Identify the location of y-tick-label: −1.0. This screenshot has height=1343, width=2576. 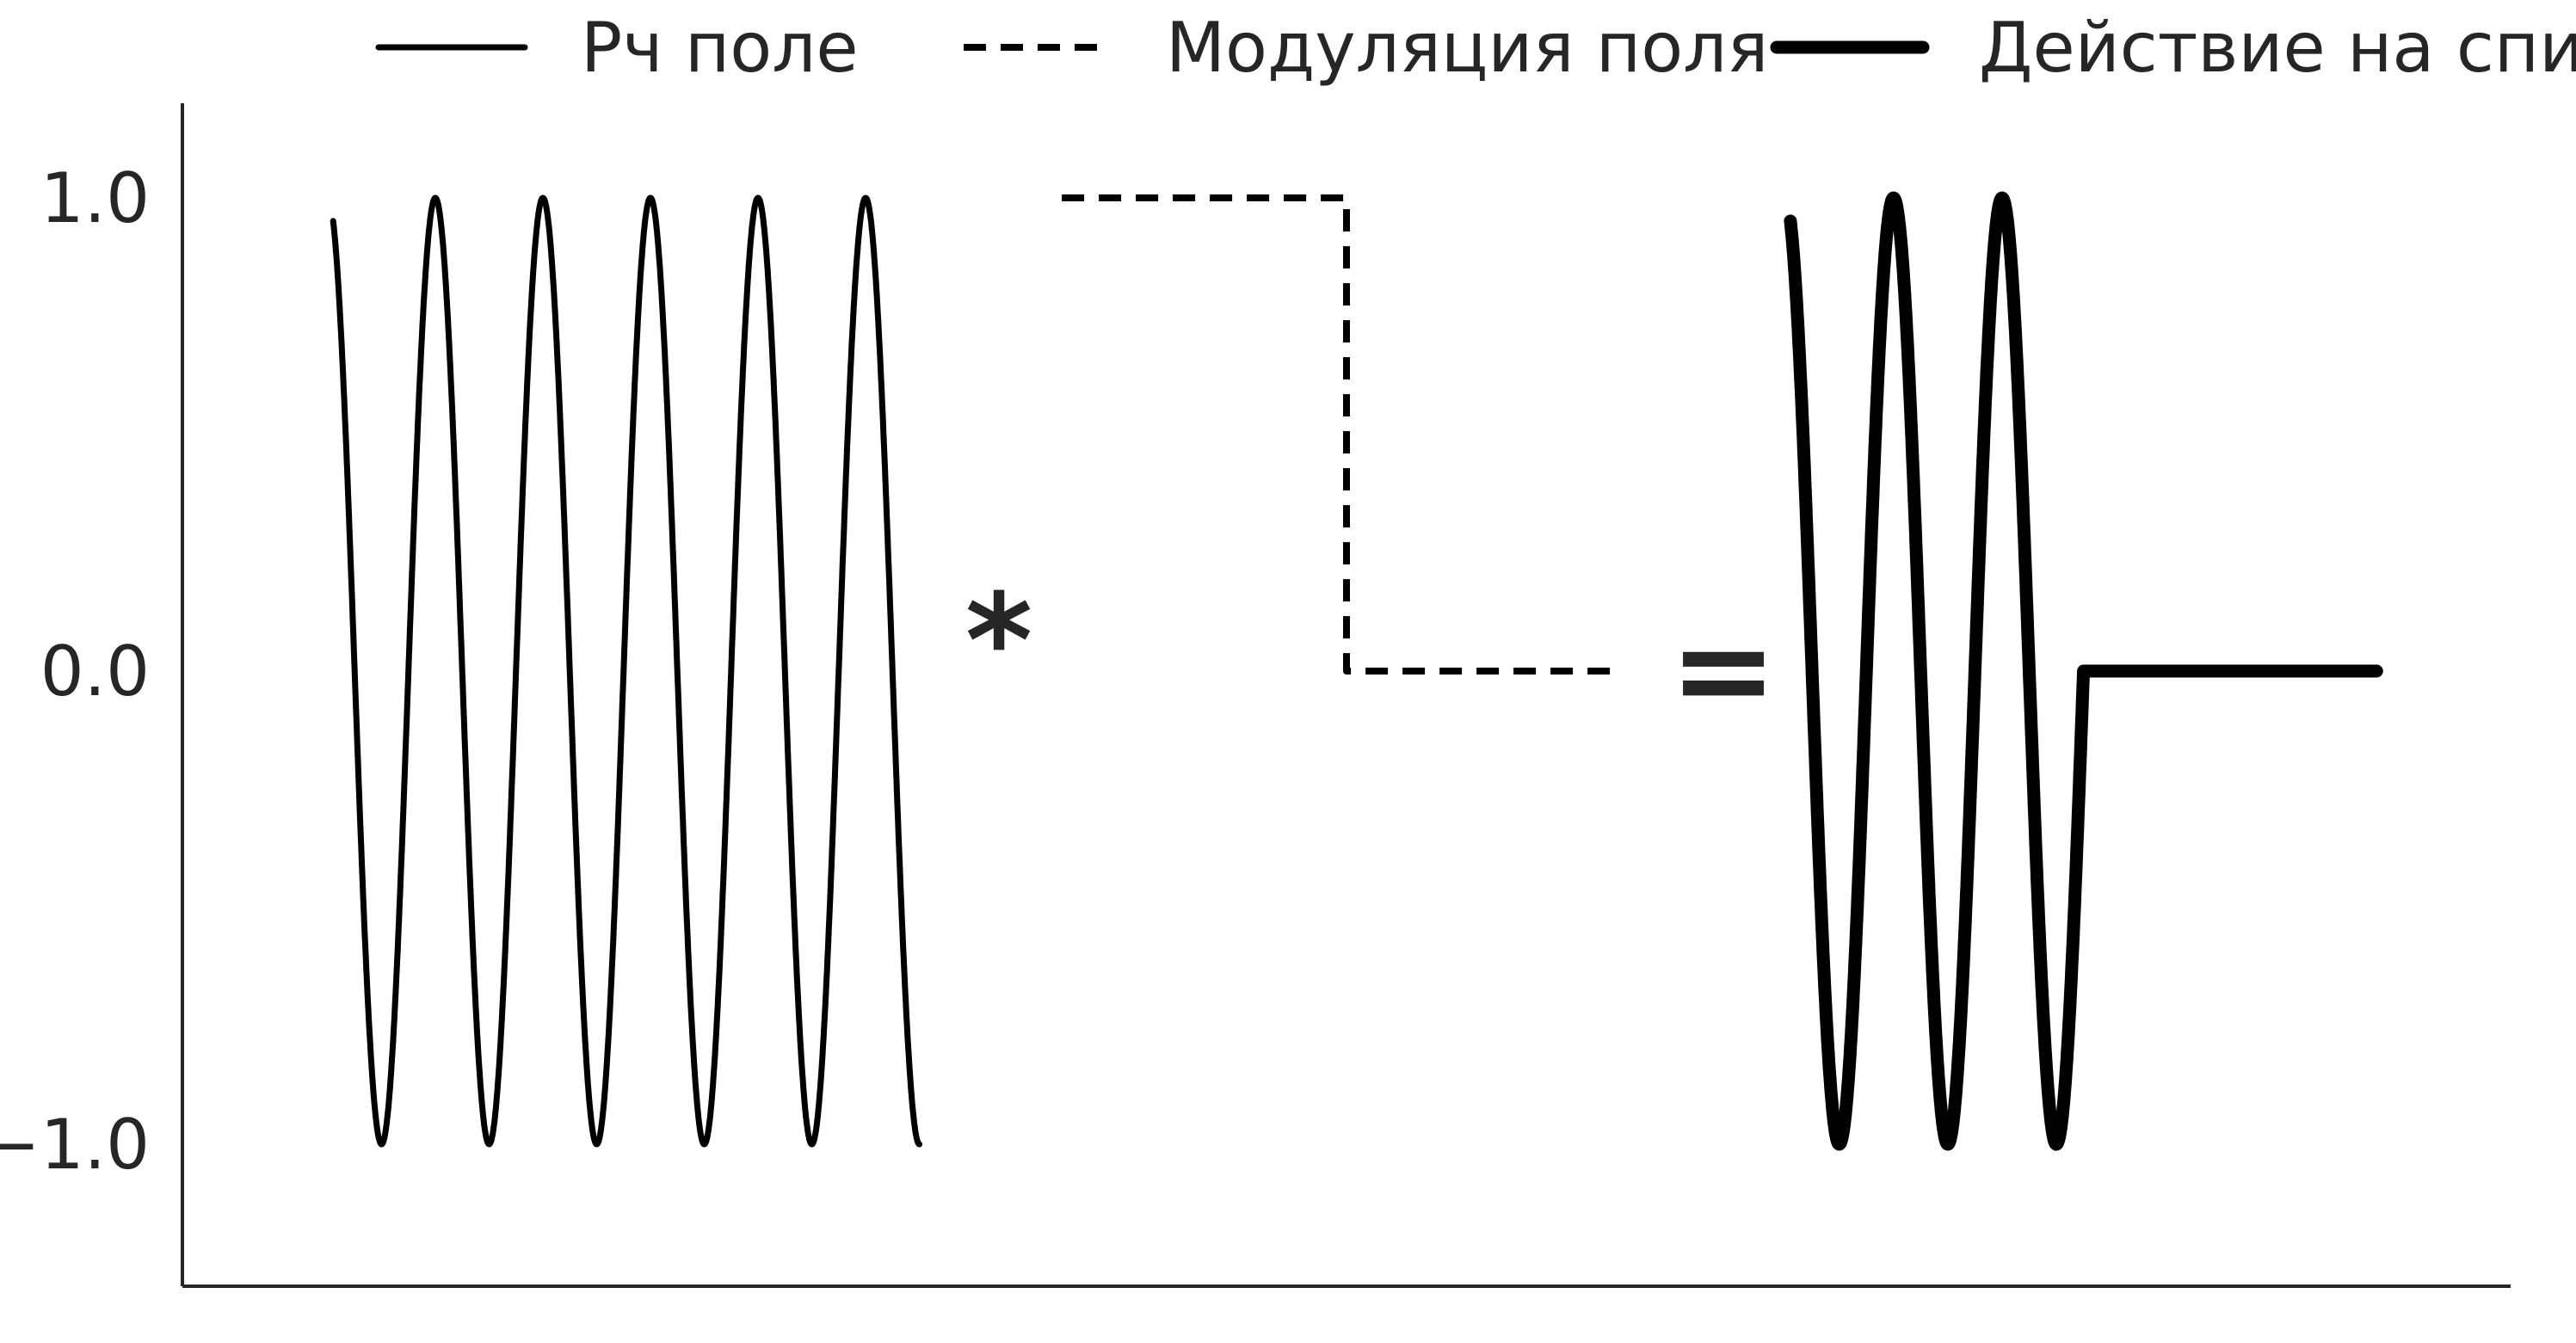
(75, 1145).